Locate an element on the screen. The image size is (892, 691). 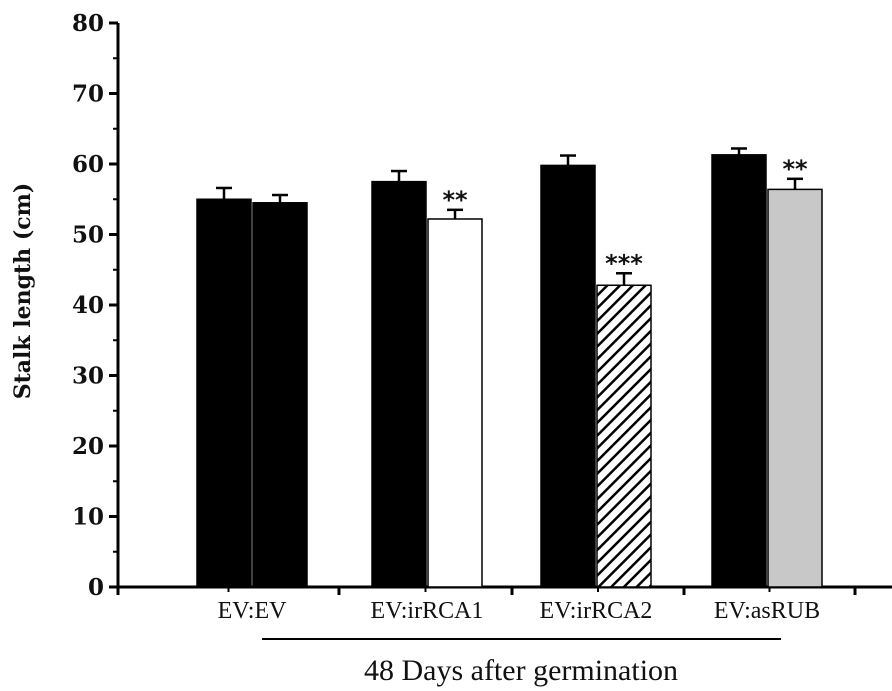
y-tick-label: 80 is located at coordinates (88, 23).